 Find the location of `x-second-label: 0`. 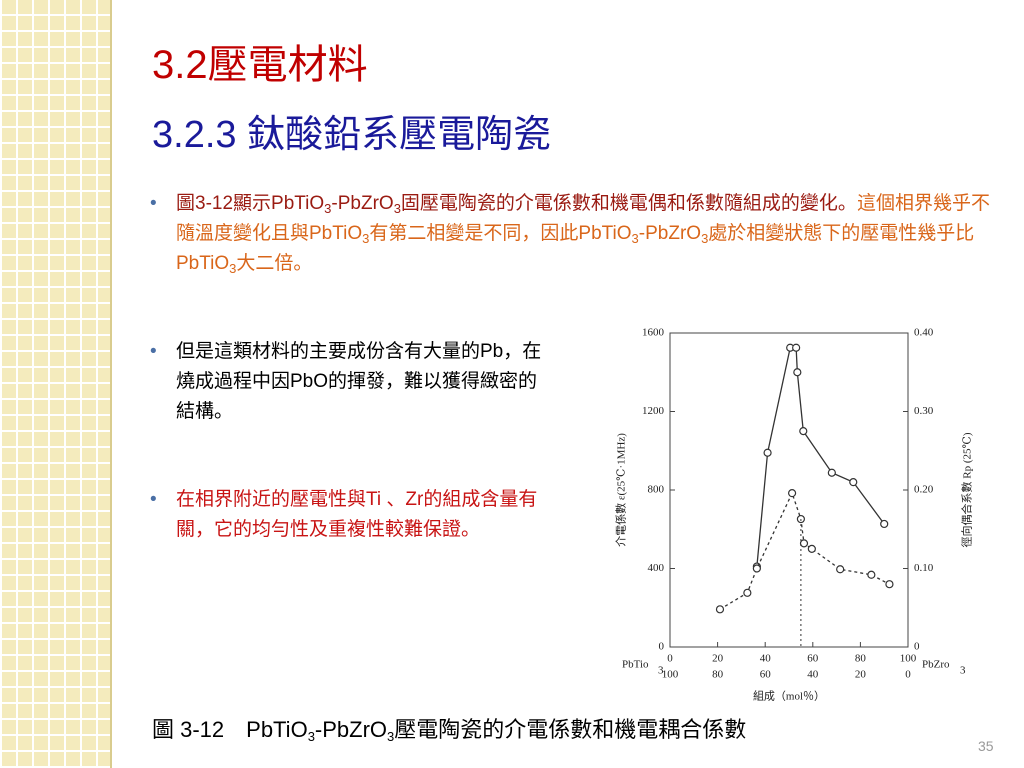

x-second-label: 0 is located at coordinates (908, 675).